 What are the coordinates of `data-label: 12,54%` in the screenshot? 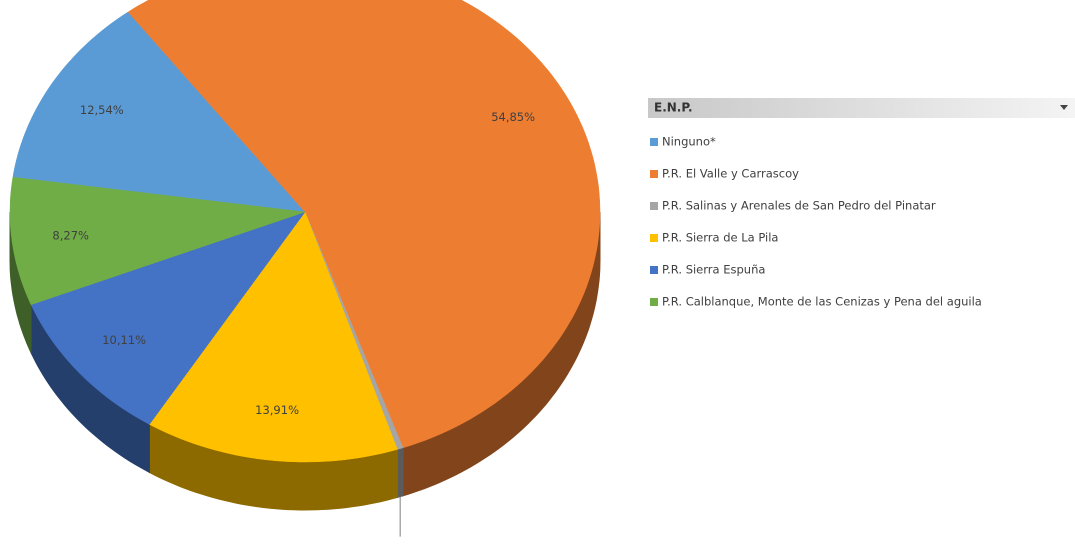 It's located at (102, 110).